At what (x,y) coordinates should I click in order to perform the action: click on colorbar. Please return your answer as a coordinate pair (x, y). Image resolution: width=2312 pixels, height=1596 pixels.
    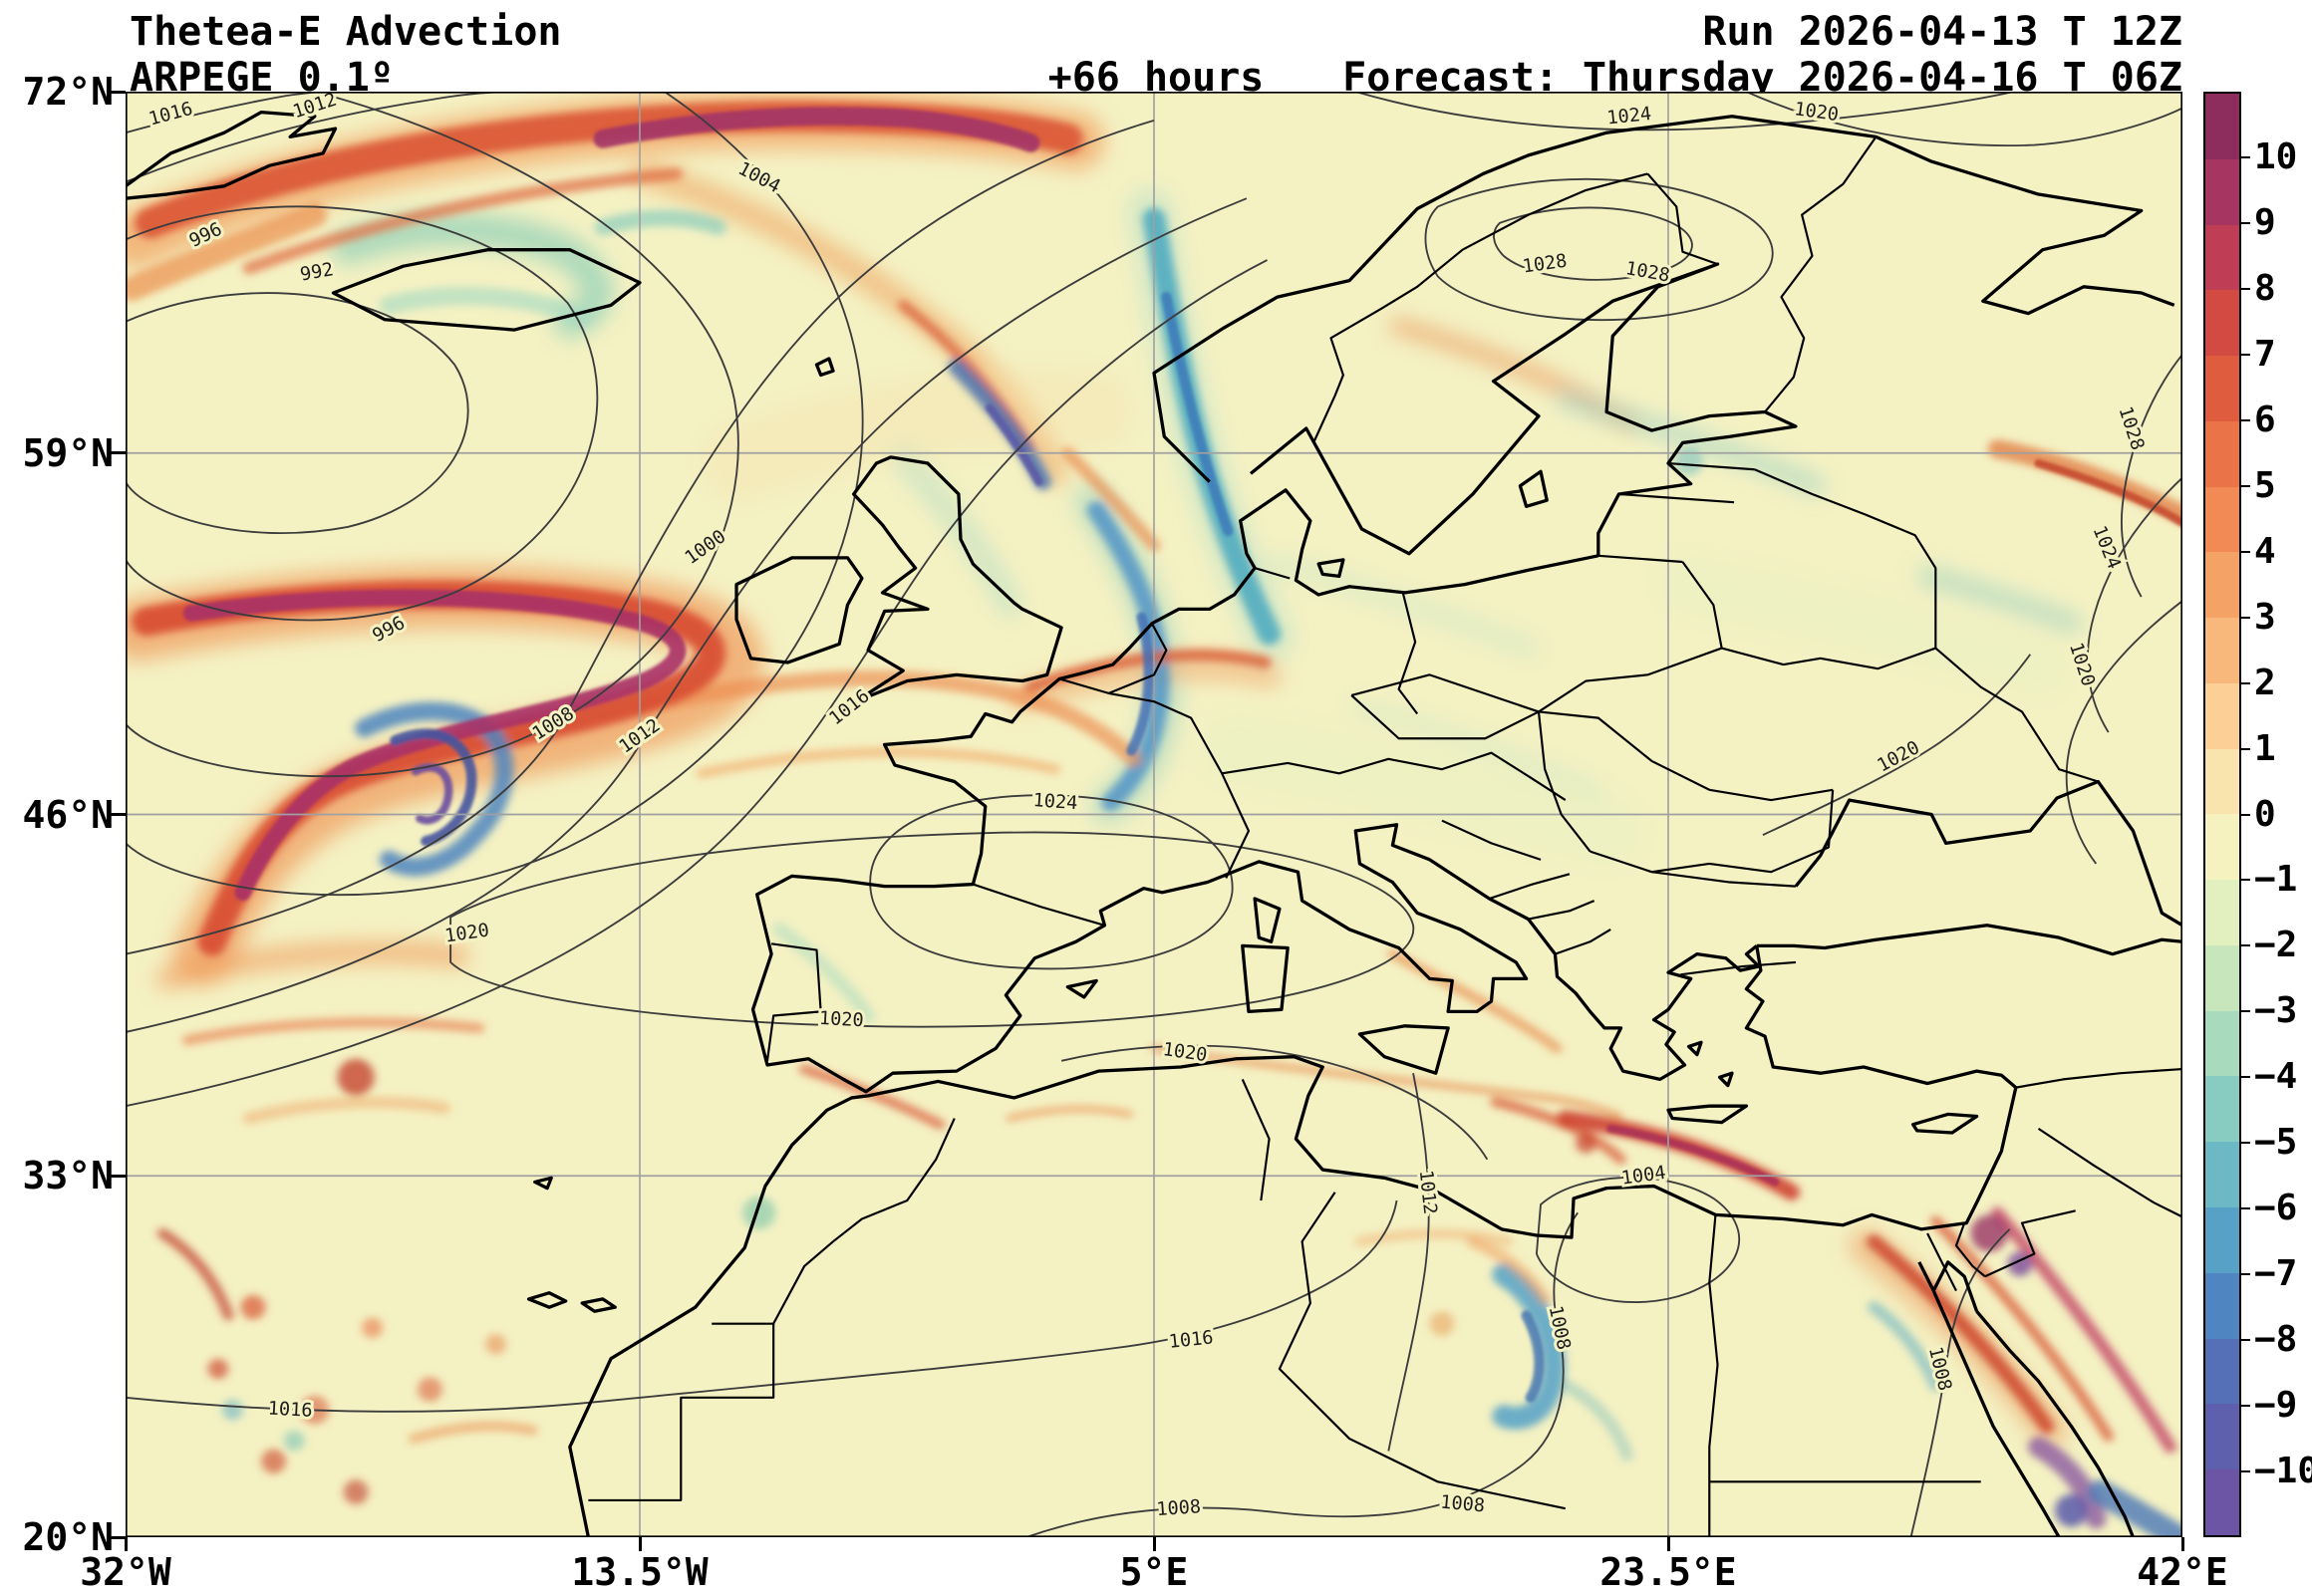
    Looking at the image, I should click on (2222, 814).